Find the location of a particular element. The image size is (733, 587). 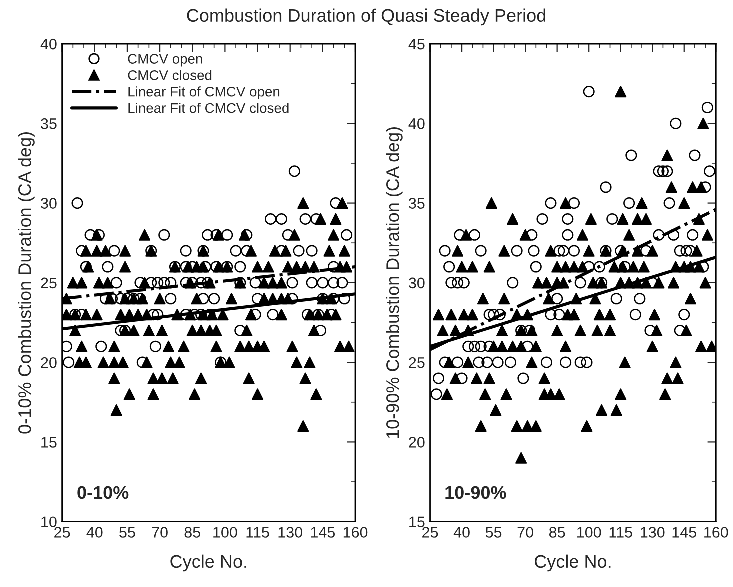

annotation: 0-10% is located at coordinates (103, 493).